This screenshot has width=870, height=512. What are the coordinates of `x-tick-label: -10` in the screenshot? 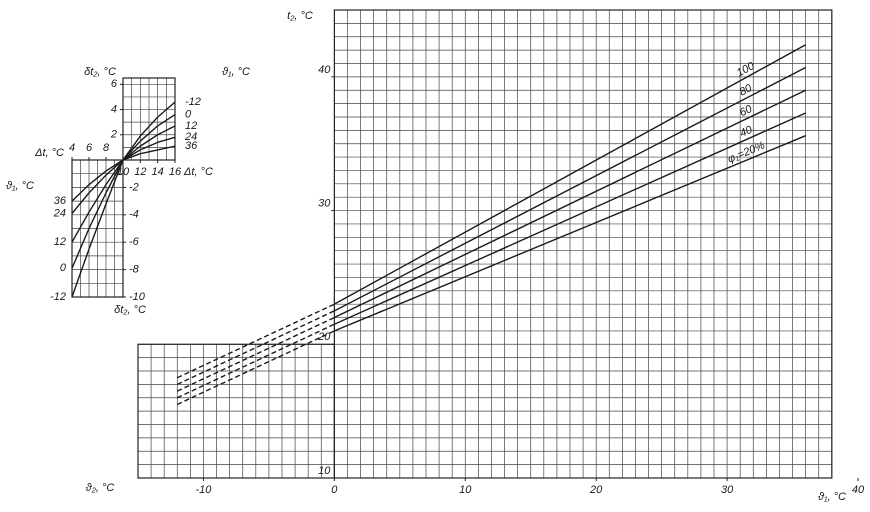 It's located at (204, 490).